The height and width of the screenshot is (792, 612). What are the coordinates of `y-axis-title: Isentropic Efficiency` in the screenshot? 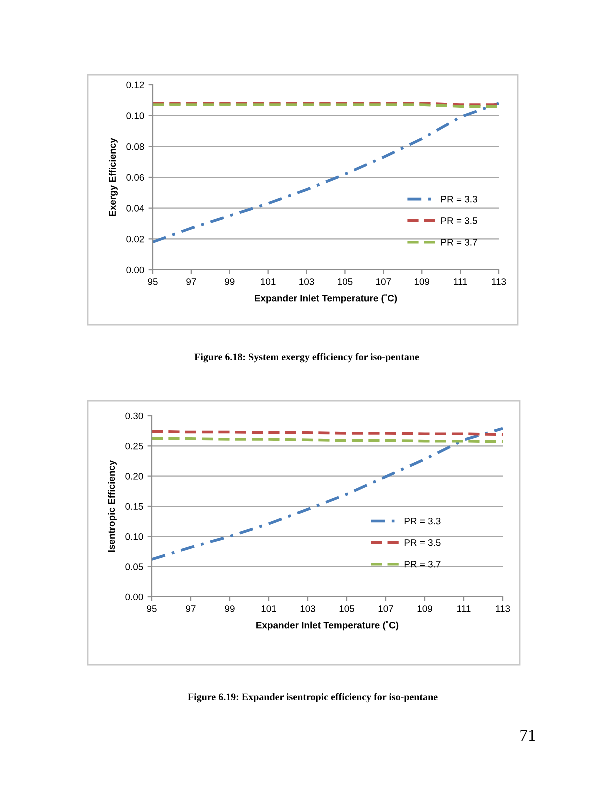 It's located at (112, 506).